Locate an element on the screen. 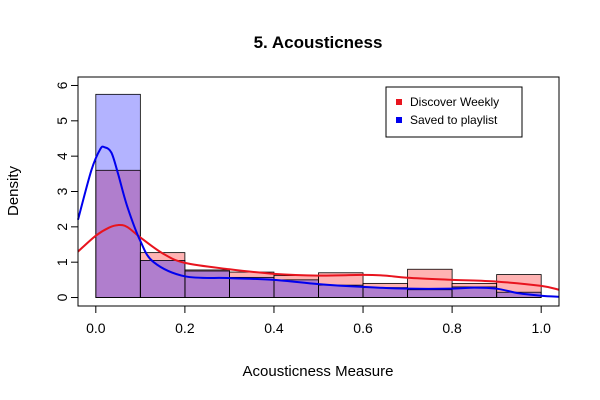 This screenshot has height=400, width=600. legend-swatch-saved-to-playlist is located at coordinates (399, 120).